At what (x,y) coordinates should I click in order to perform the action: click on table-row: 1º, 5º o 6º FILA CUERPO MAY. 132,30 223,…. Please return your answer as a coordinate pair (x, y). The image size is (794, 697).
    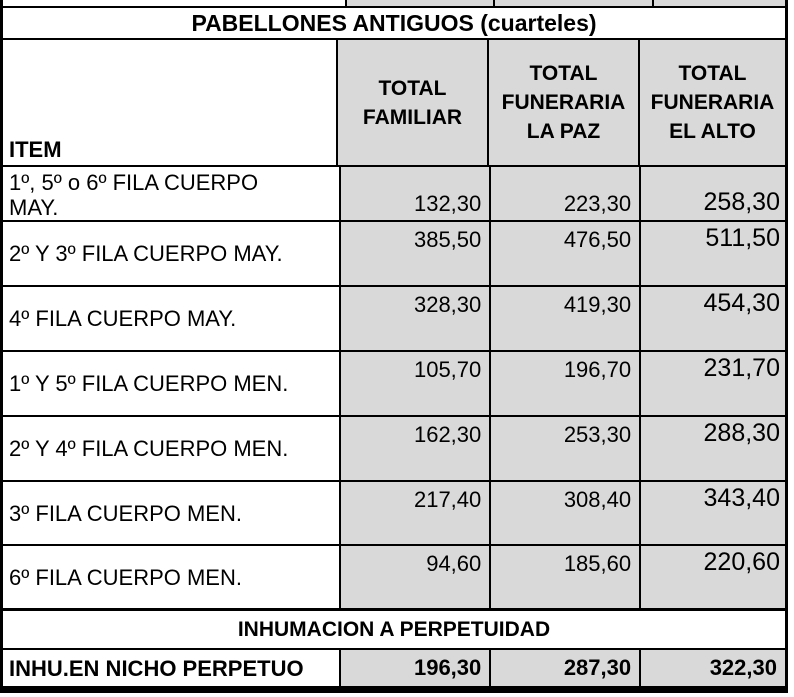
    Looking at the image, I should click on (394, 194).